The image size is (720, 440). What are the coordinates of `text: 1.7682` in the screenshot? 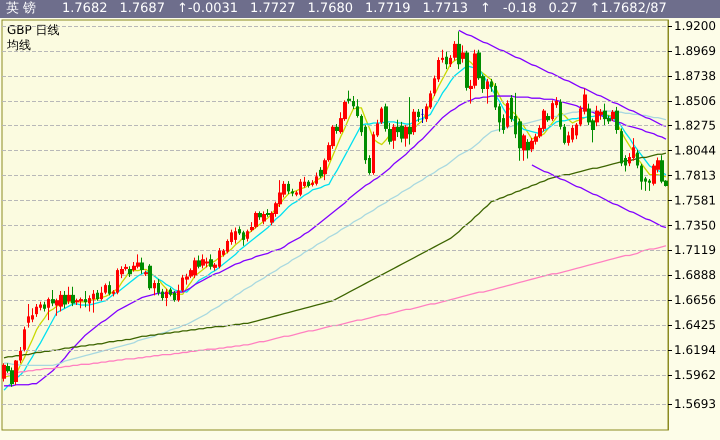 It's located at (85, 8).